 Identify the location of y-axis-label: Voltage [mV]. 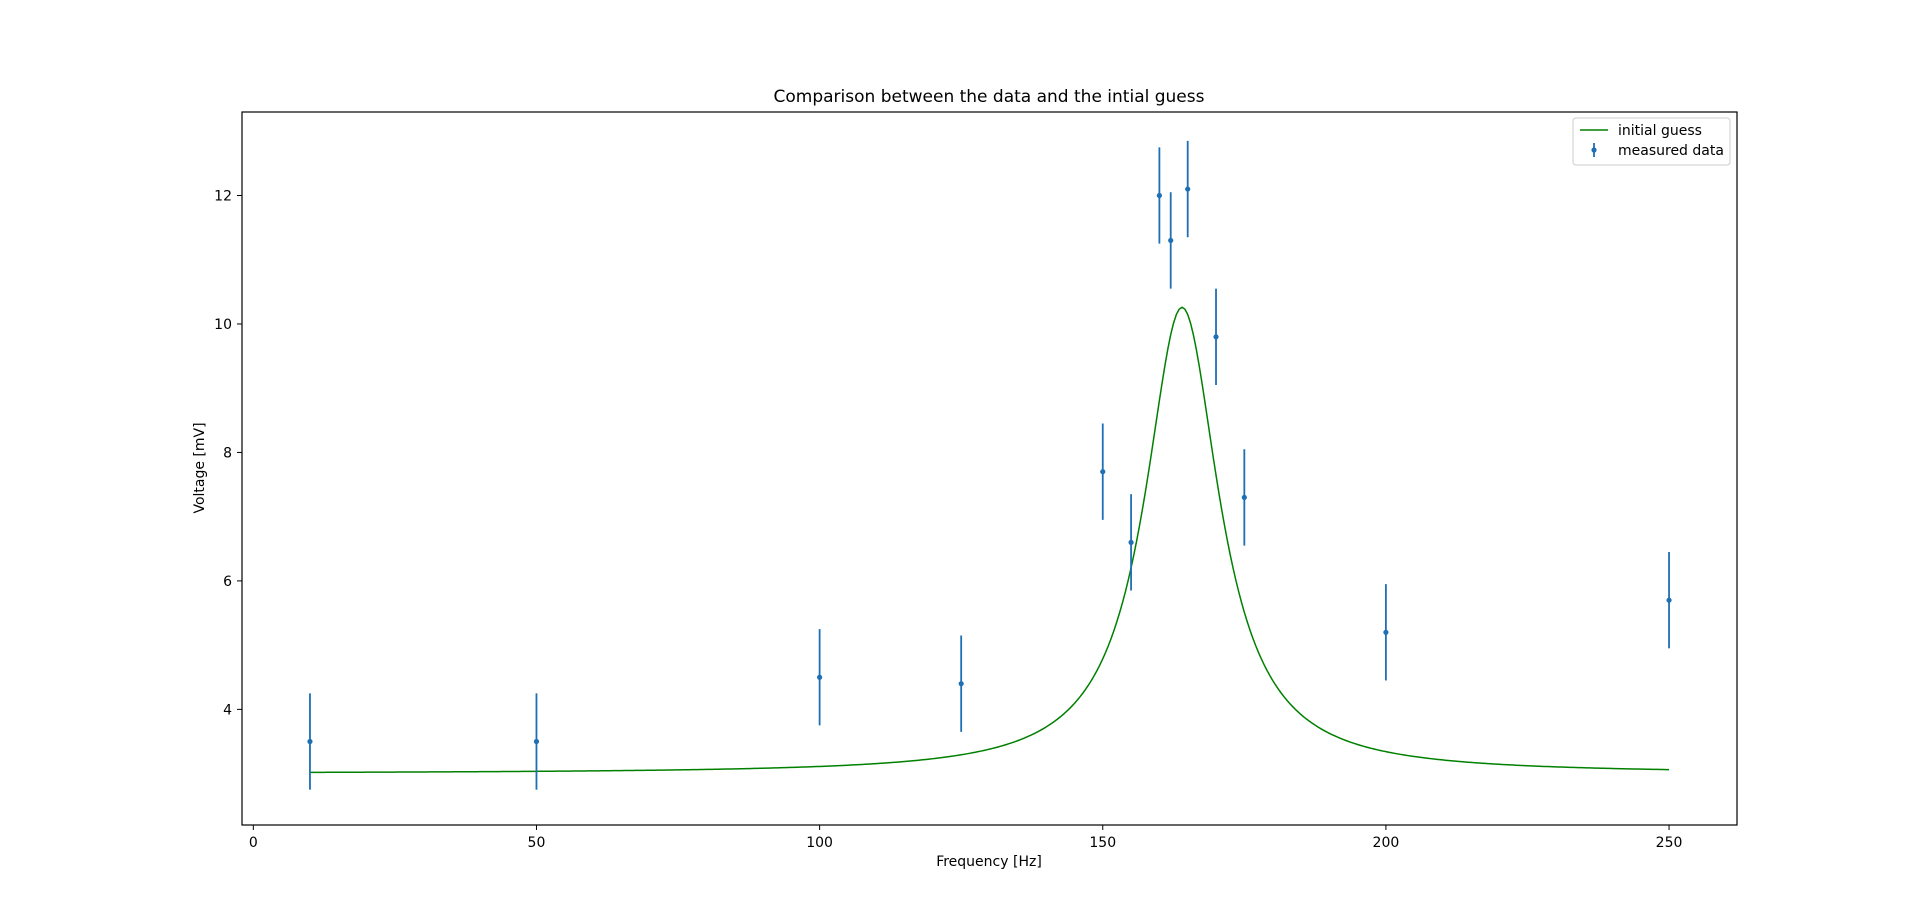
(200, 467).